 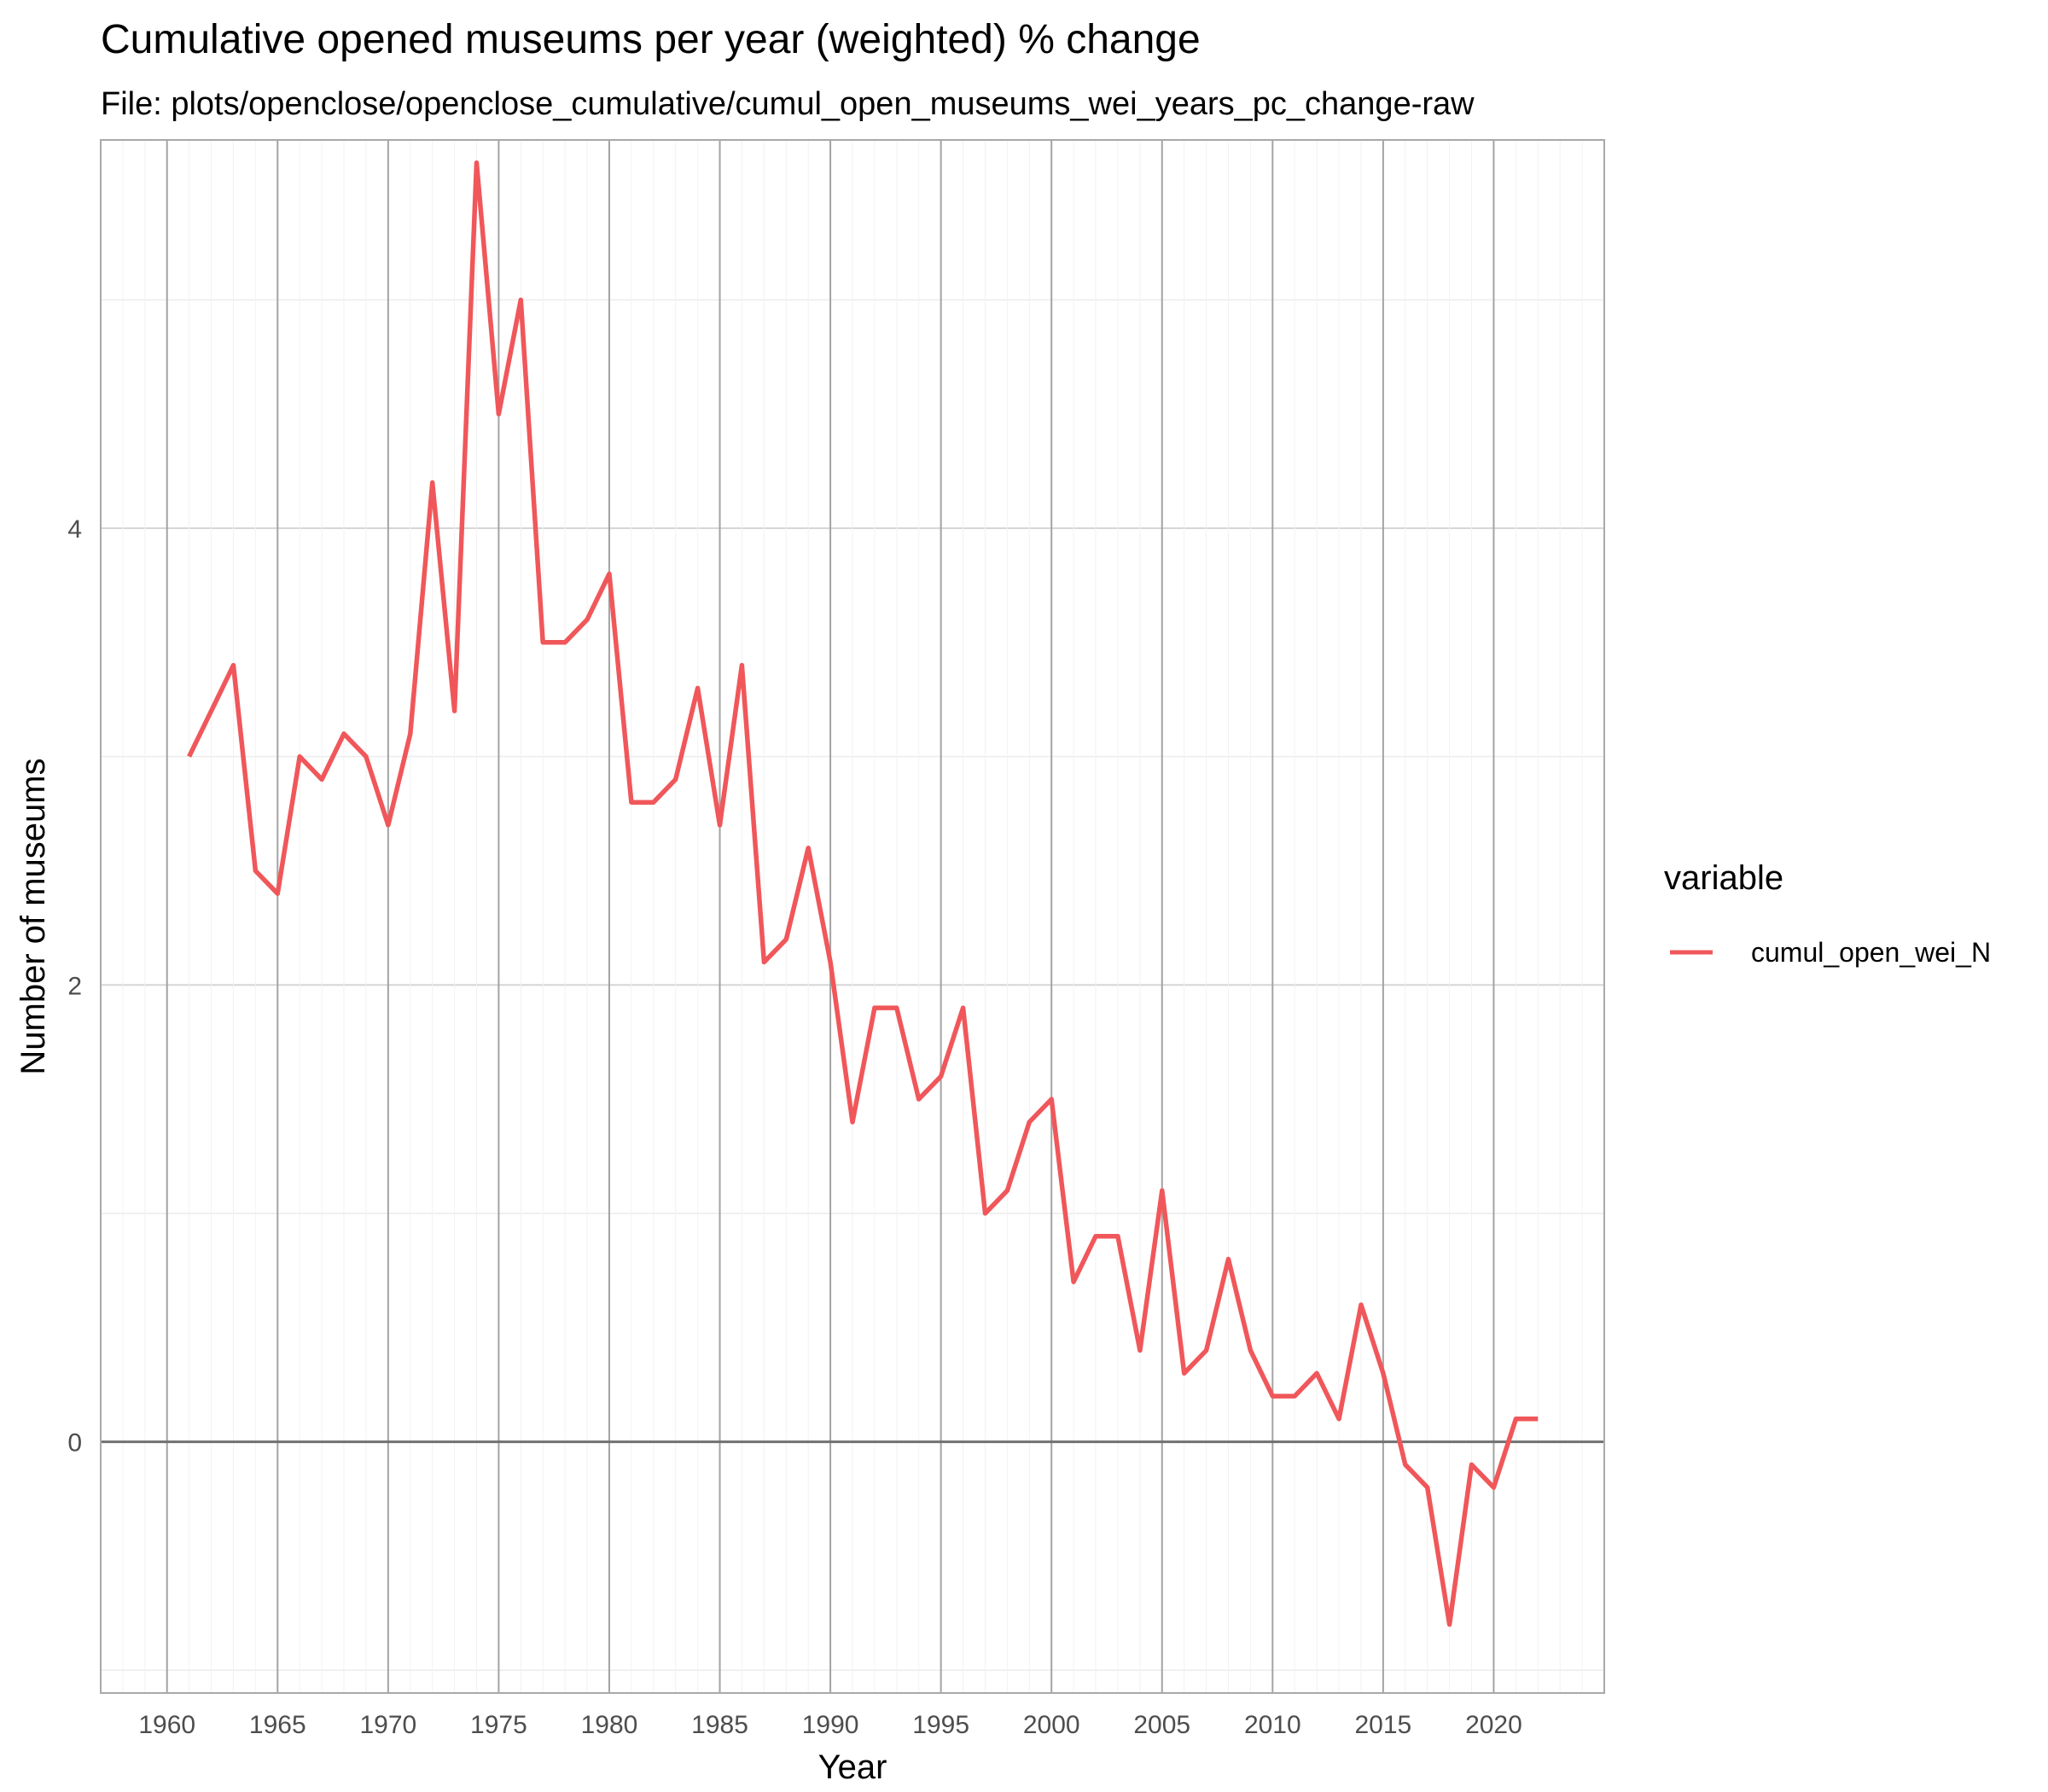 I want to click on x-tick-label: 1980, so click(x=609, y=1725).